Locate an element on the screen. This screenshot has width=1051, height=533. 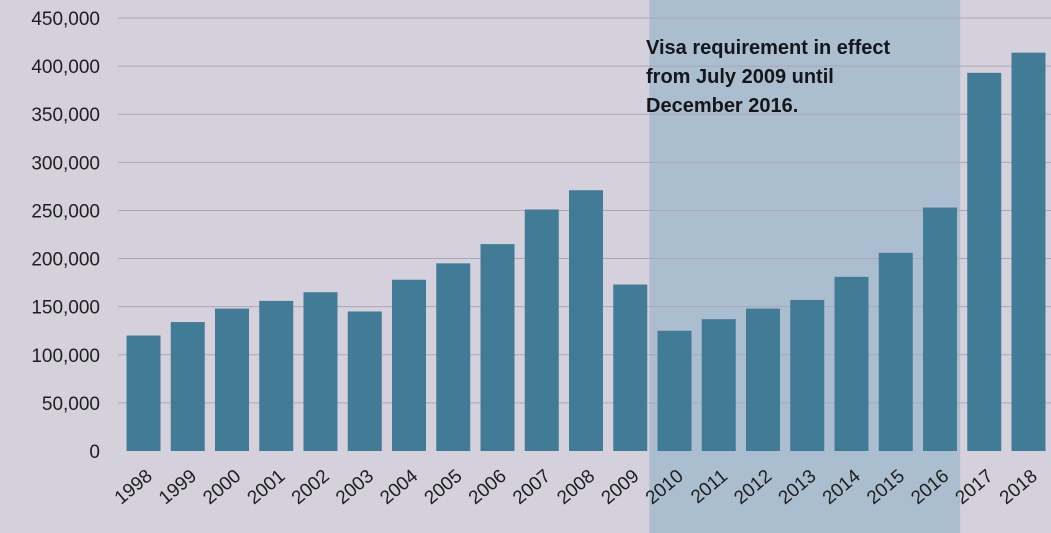
bar-2000 is located at coordinates (232, 379).